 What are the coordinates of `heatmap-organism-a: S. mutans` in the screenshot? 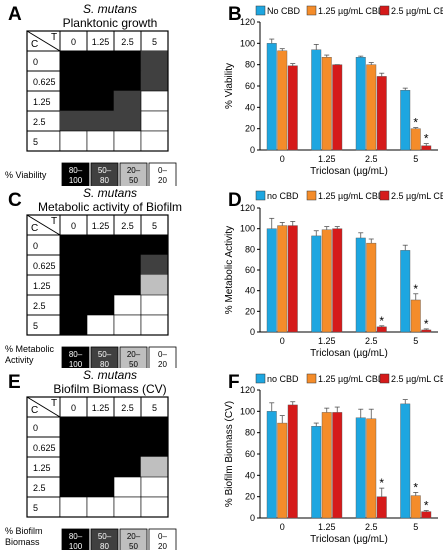 It's located at (110, 9).